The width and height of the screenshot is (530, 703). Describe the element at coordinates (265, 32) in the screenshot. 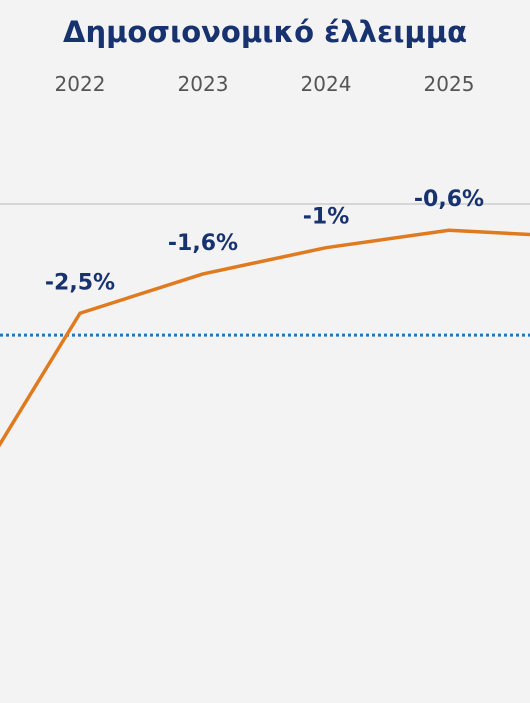

I see `chart-title: Δημοσιονομικό έλλειμμα` at that location.